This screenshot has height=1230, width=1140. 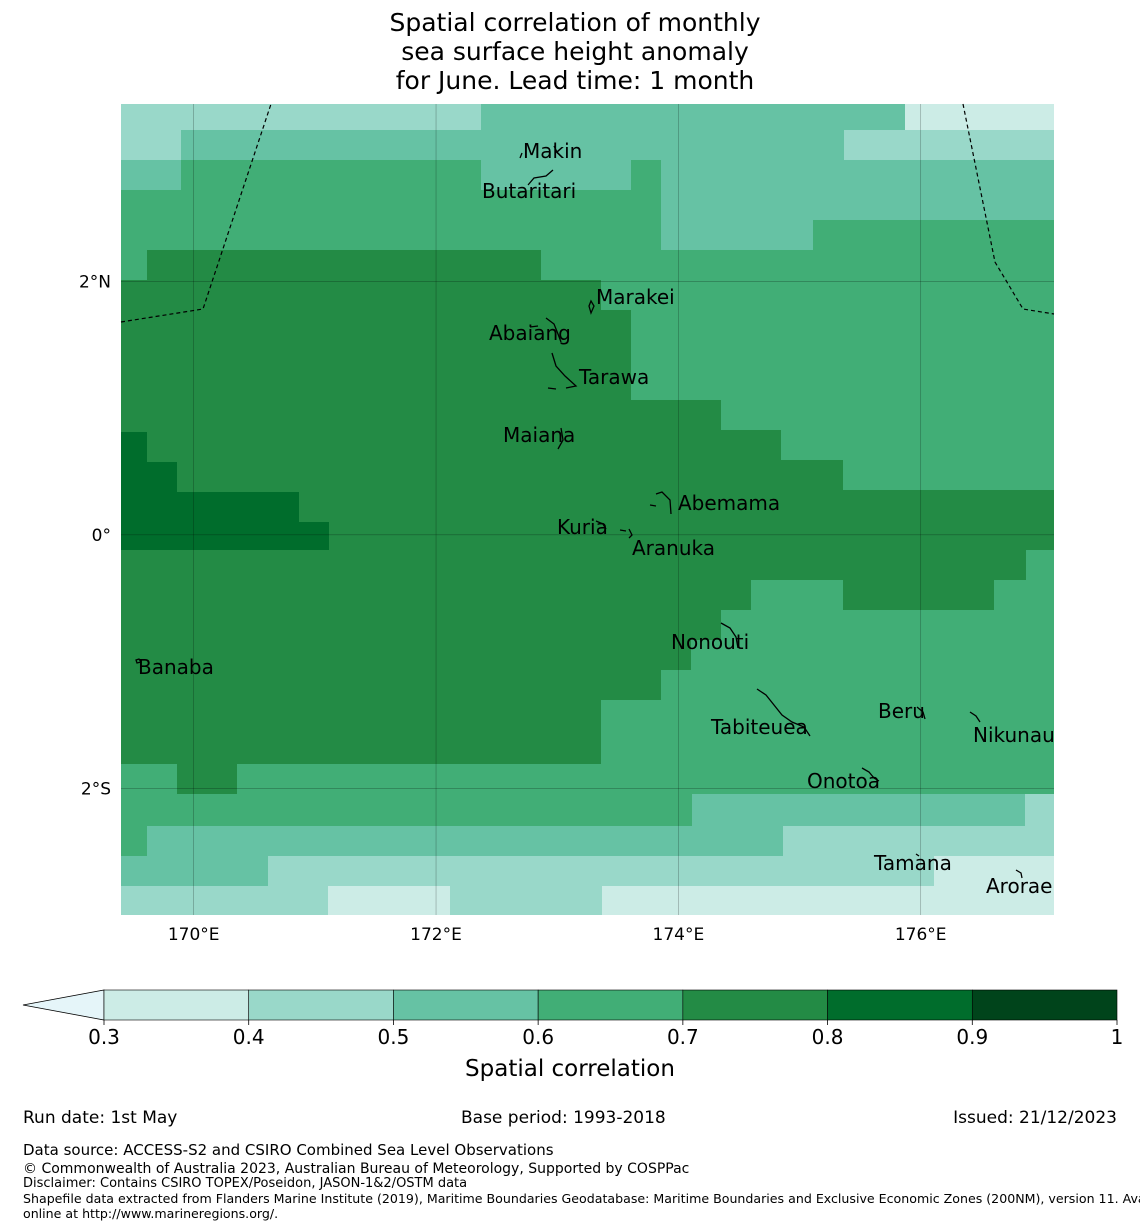 What do you see at coordinates (563, 1118) in the screenshot?
I see `base-period: Base period: 1993-2018` at bounding box center [563, 1118].